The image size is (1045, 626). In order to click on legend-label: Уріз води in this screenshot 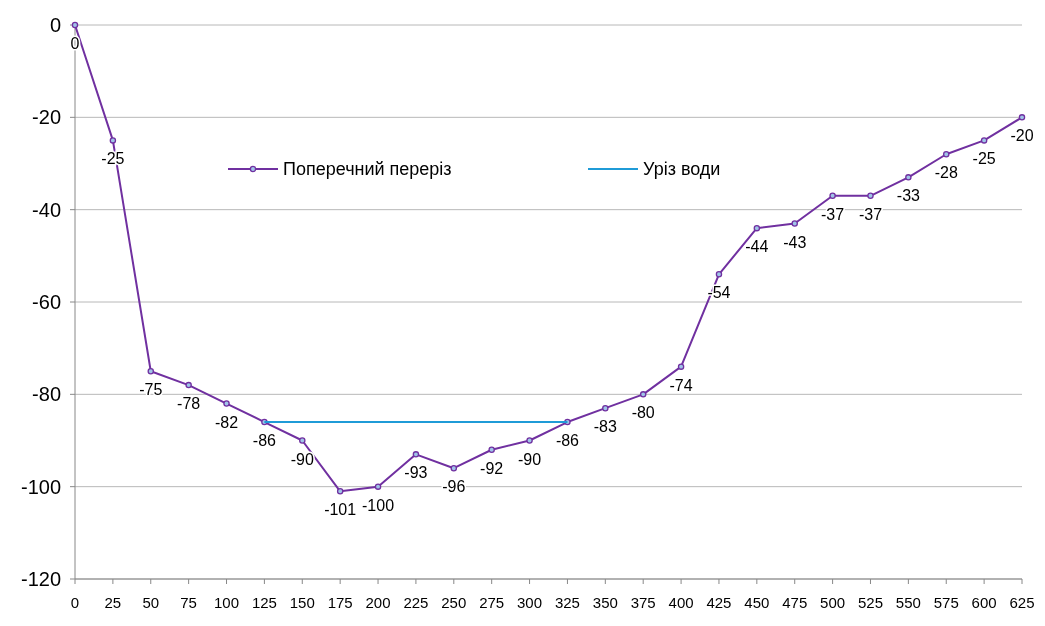, I will do `click(682, 169)`.